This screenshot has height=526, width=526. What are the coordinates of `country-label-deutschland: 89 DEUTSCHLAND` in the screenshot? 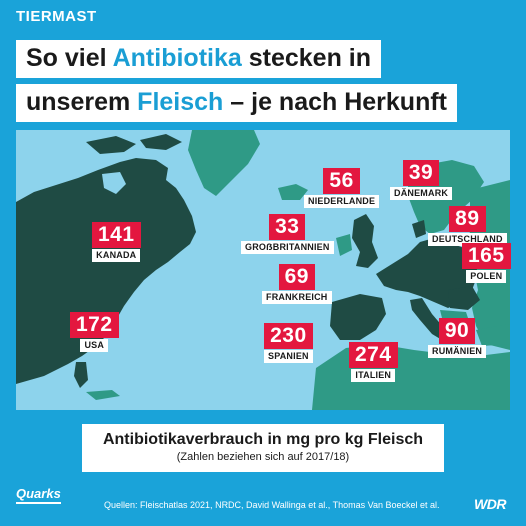 It's located at (467, 226).